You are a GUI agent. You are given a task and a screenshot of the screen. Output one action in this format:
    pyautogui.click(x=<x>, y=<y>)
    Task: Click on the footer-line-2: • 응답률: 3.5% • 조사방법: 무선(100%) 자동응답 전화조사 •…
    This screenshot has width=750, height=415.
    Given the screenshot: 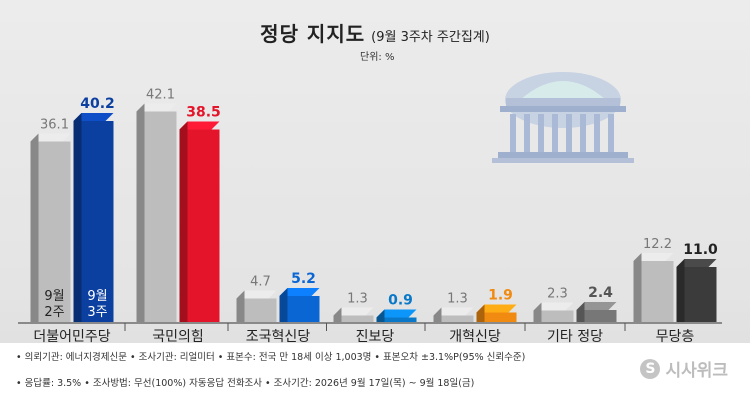 What is the action you would take?
    pyautogui.click(x=245, y=383)
    